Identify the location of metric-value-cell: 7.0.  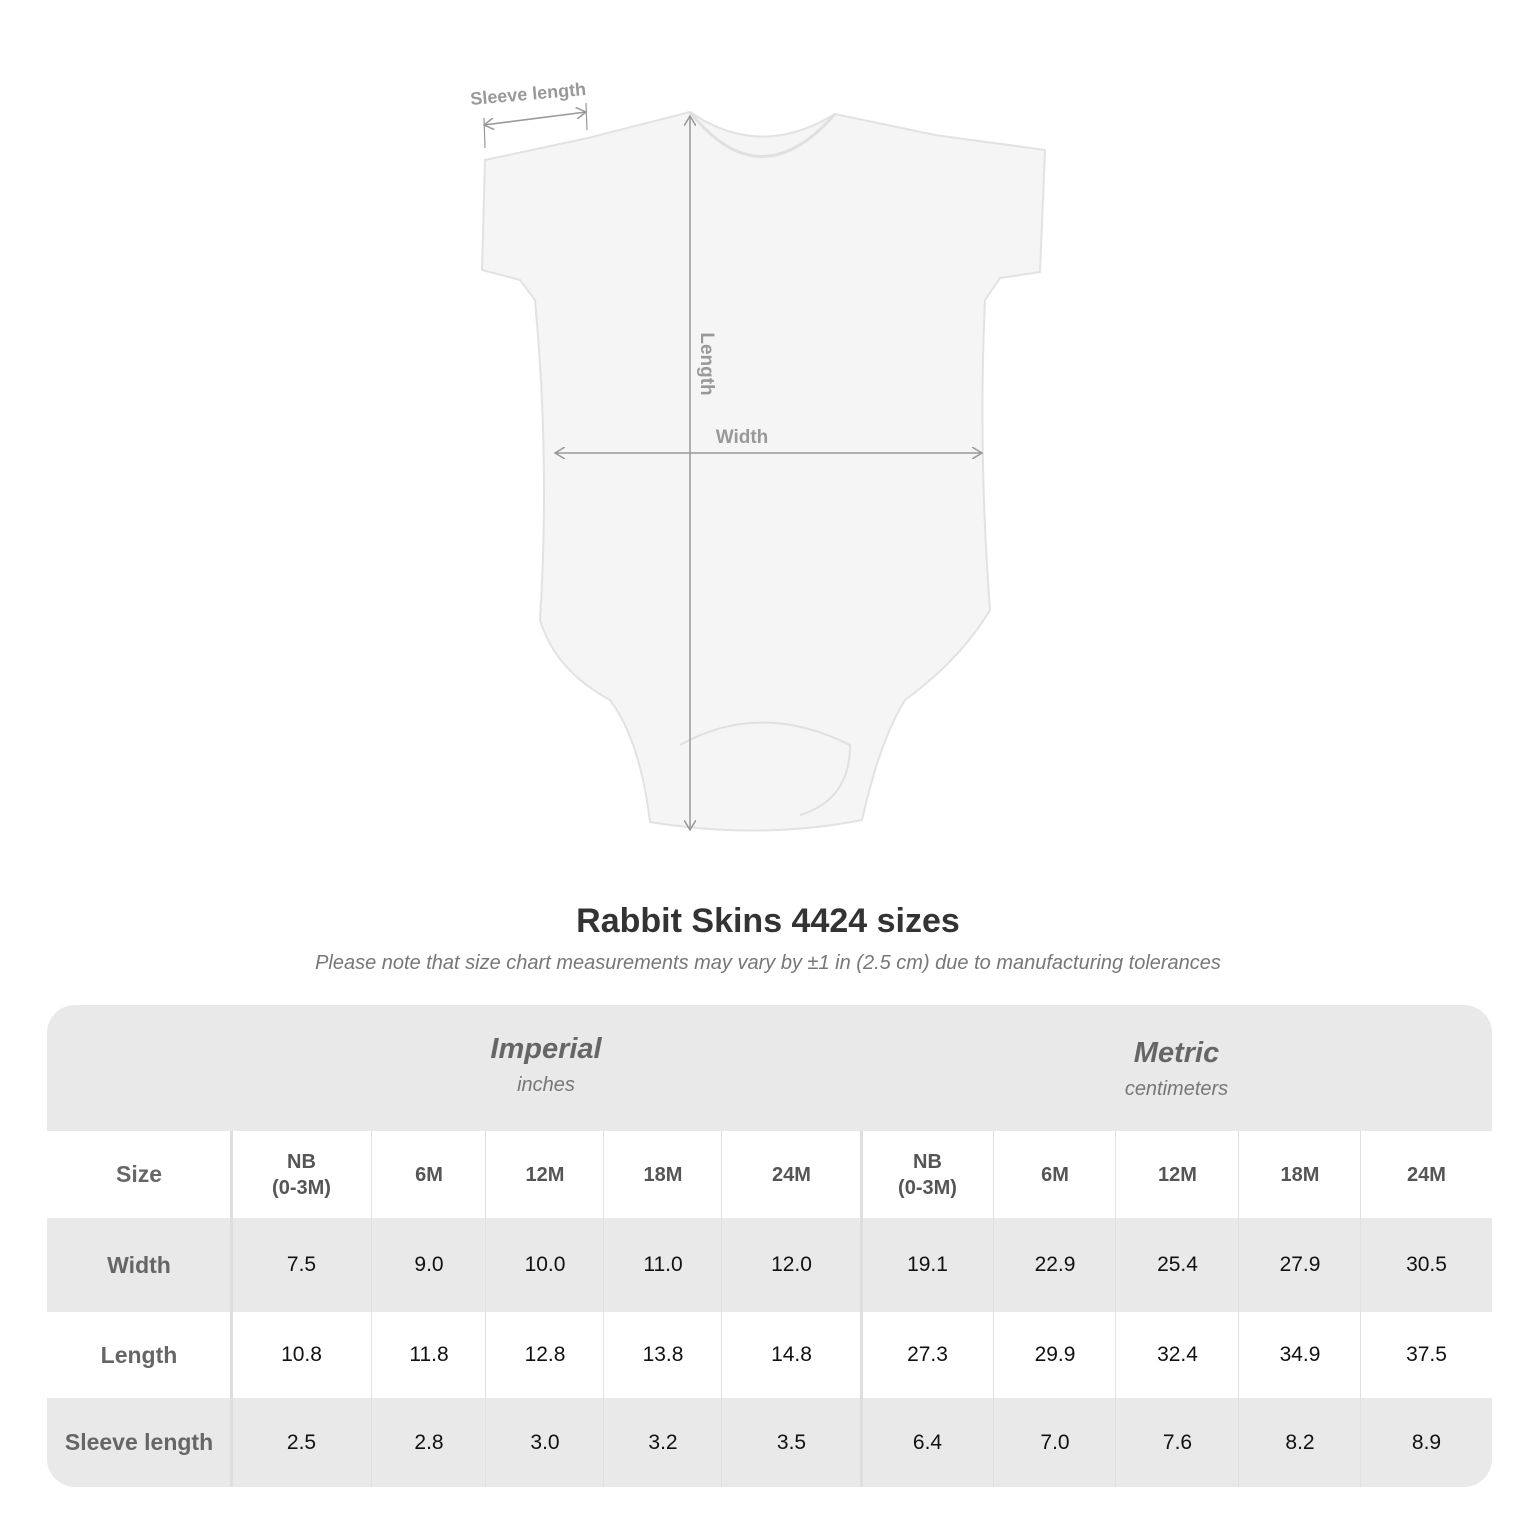
(1055, 1442).